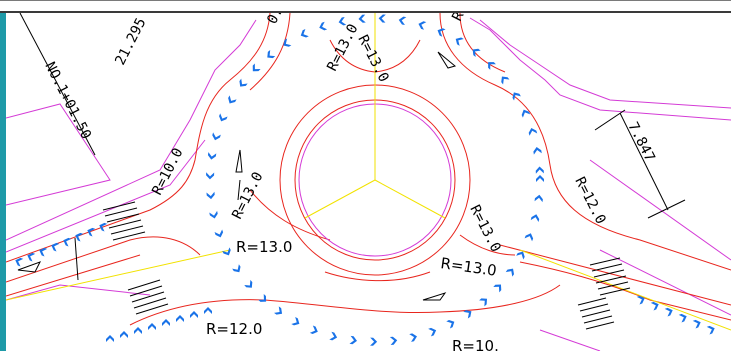  What do you see at coordinates (234, 329) in the screenshot?
I see `radius-label-bottom-left-outer: R=12.0` at bounding box center [234, 329].